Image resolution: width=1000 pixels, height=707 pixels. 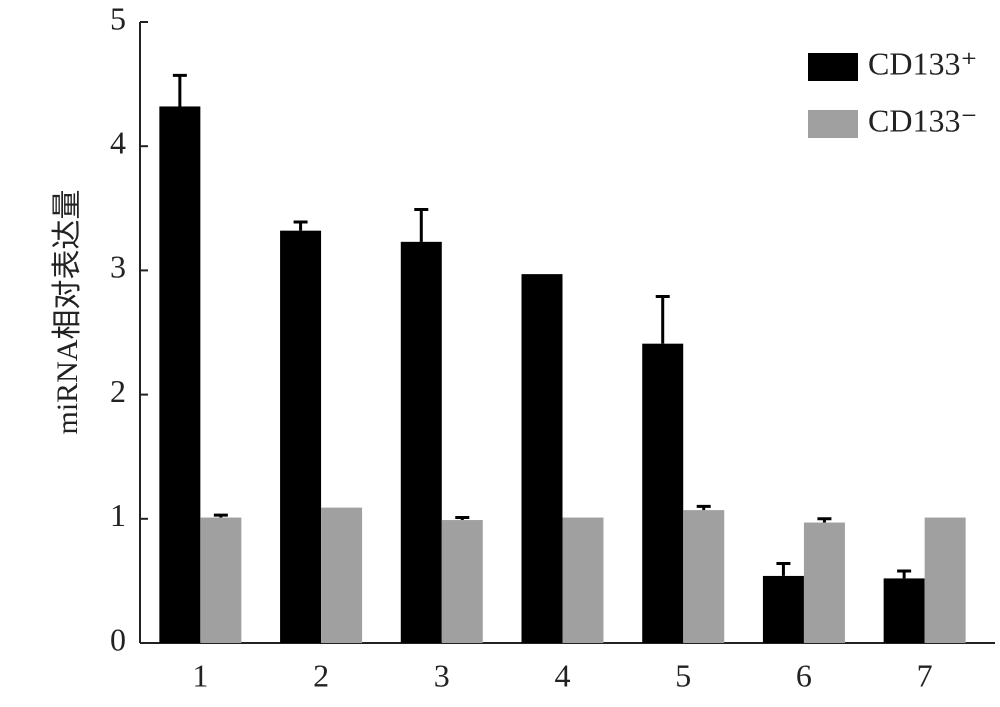 What do you see at coordinates (922, 120) in the screenshot?
I see `legend-label: CD133⁻` at bounding box center [922, 120].